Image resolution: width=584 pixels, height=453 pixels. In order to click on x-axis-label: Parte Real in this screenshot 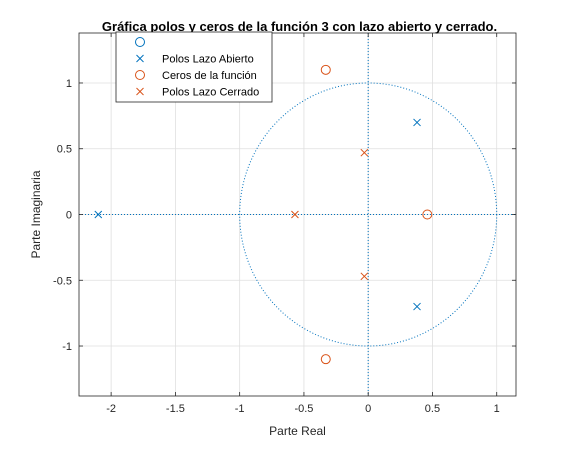, I will do `click(297, 431)`.